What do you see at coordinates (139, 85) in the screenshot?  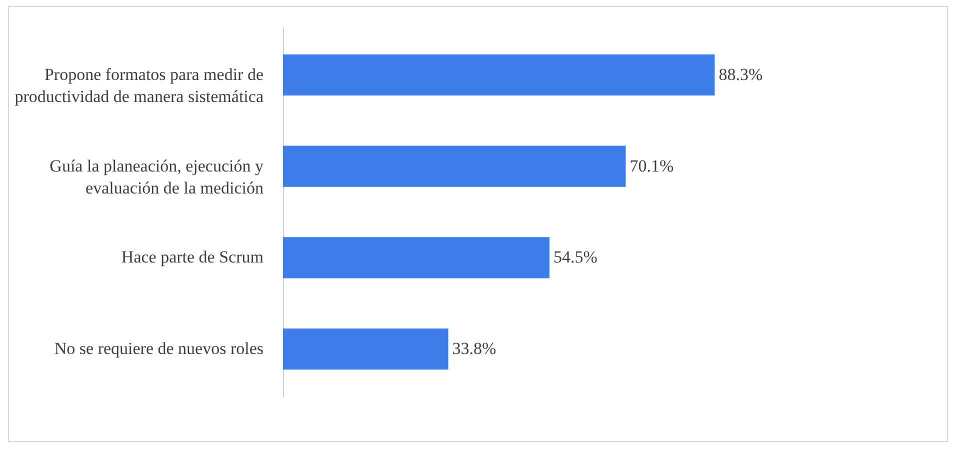 I see `y-tick-label: Propone formatos para medir de productividad de manera sistemática` at bounding box center [139, 85].